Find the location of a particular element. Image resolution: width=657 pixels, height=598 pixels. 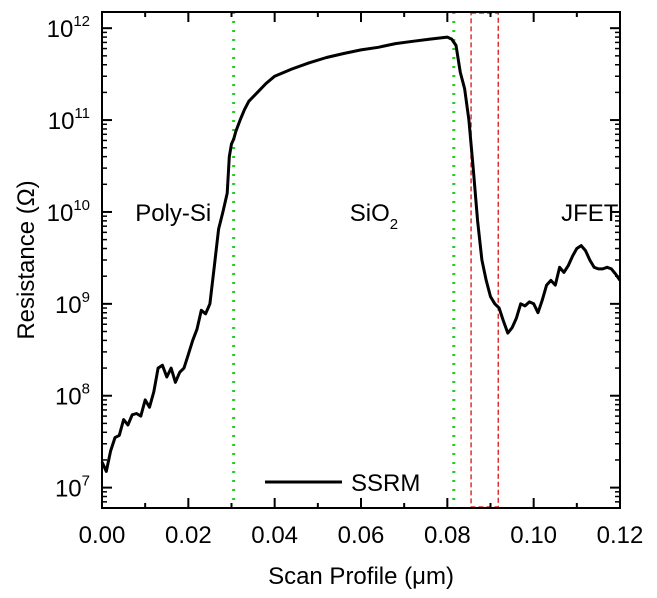

highlight-rect is located at coordinates (485, 260).